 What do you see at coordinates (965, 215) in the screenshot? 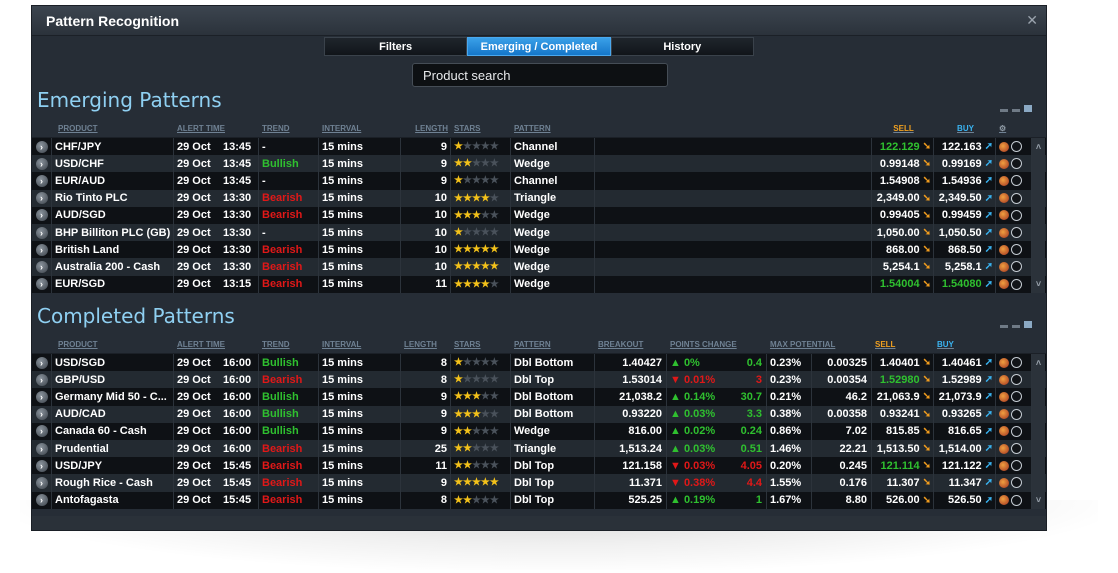
I see `buy-price: 0.99459 ➚` at bounding box center [965, 215].